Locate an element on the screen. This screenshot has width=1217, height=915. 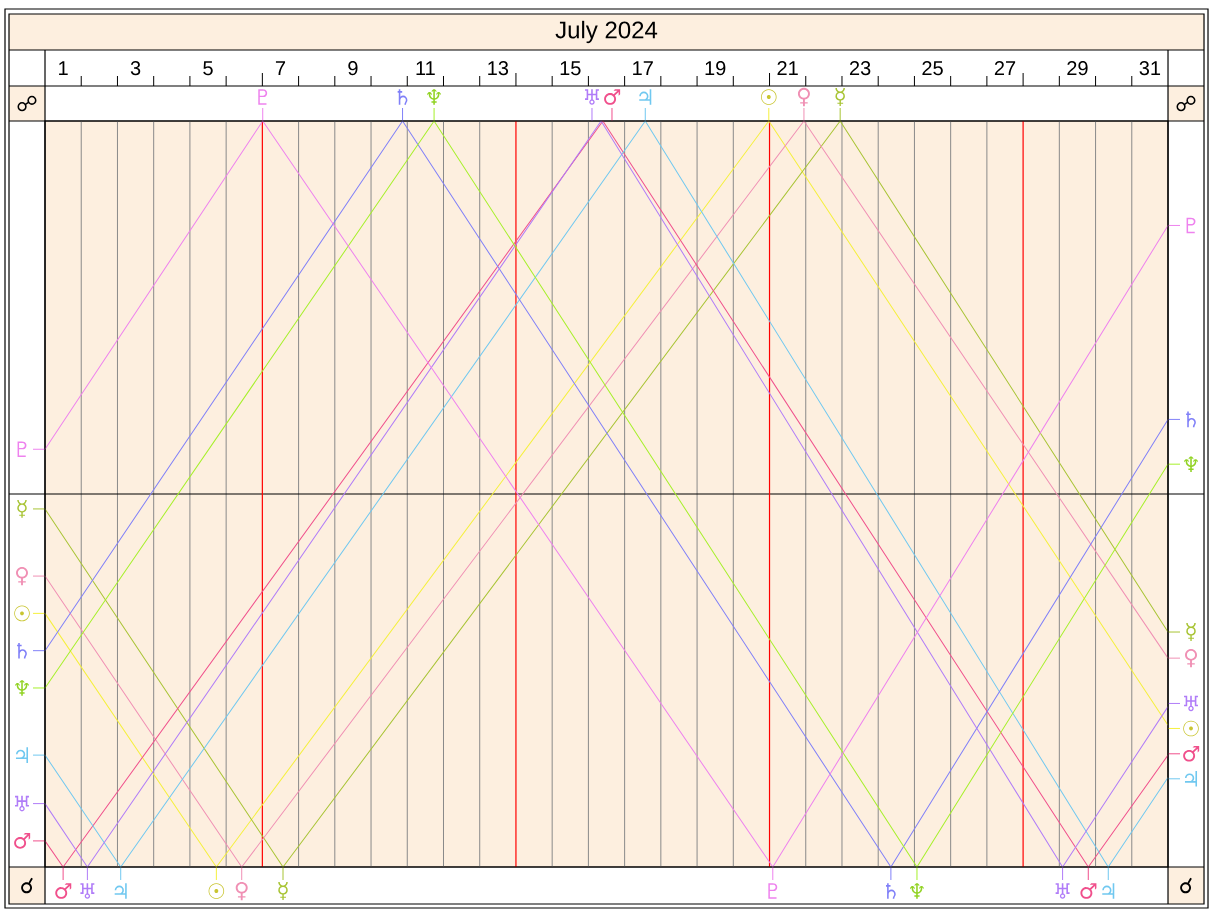
legend-label: ♃ is located at coordinates (1191, 779).